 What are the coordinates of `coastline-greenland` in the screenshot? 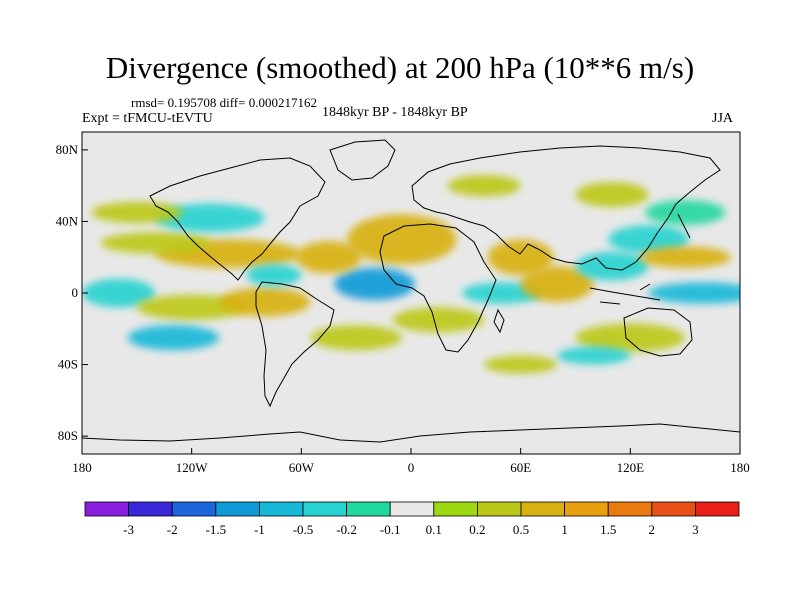 It's located at (362, 160).